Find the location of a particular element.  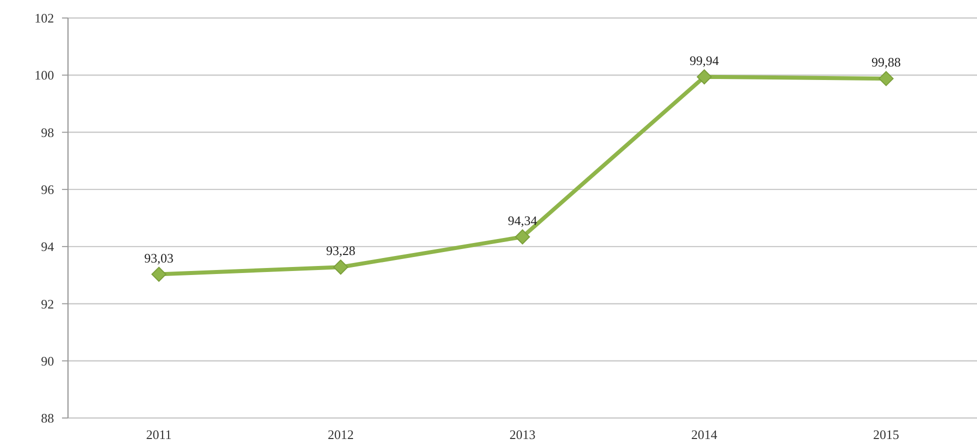

x-tick-label: 2012 is located at coordinates (341, 434).